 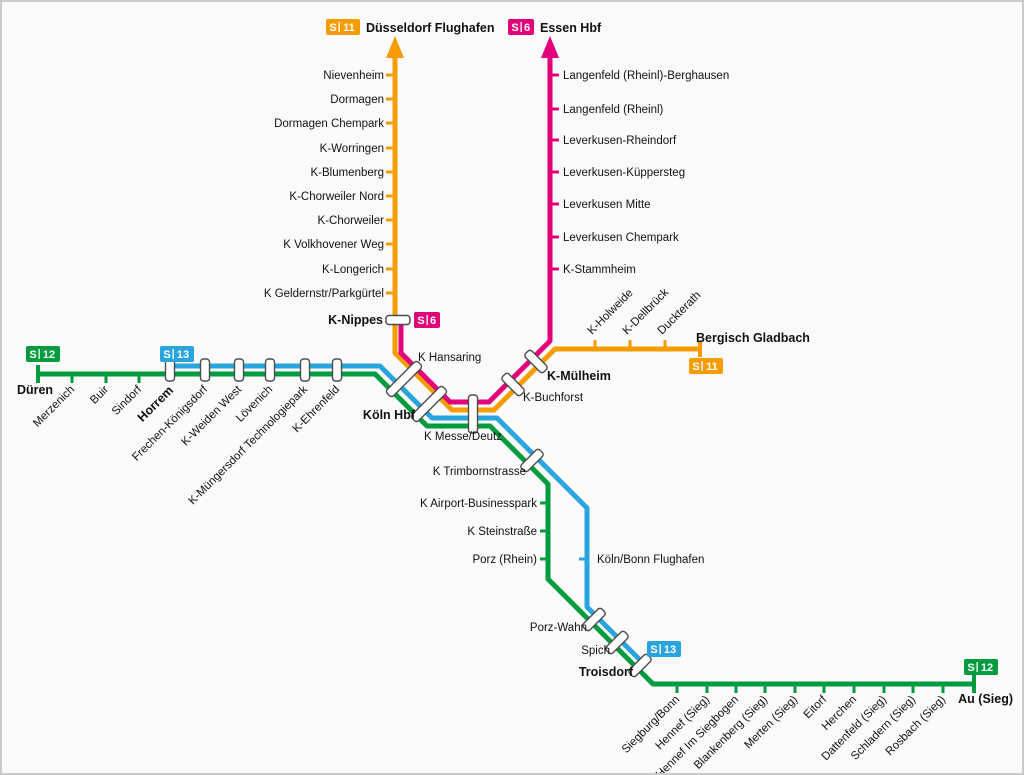 I want to click on station-marker-hansaring, so click(x=404, y=379).